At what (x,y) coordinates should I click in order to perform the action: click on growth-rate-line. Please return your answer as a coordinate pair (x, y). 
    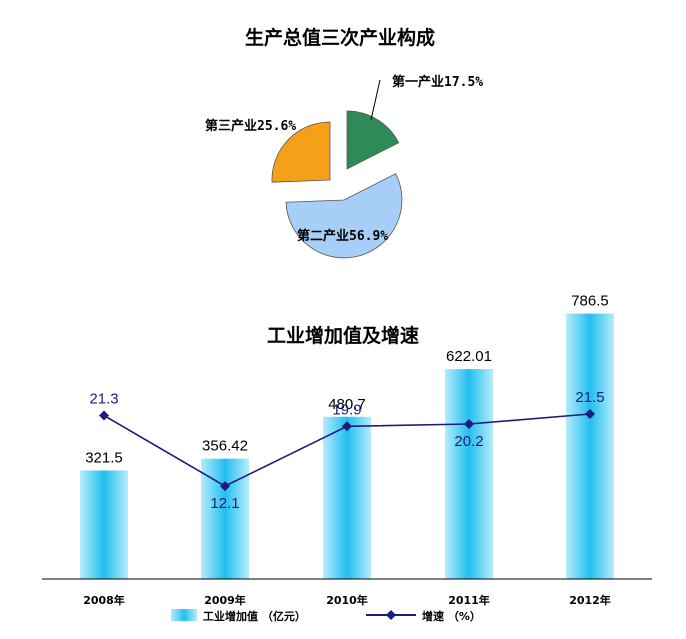
    Looking at the image, I should click on (347, 450).